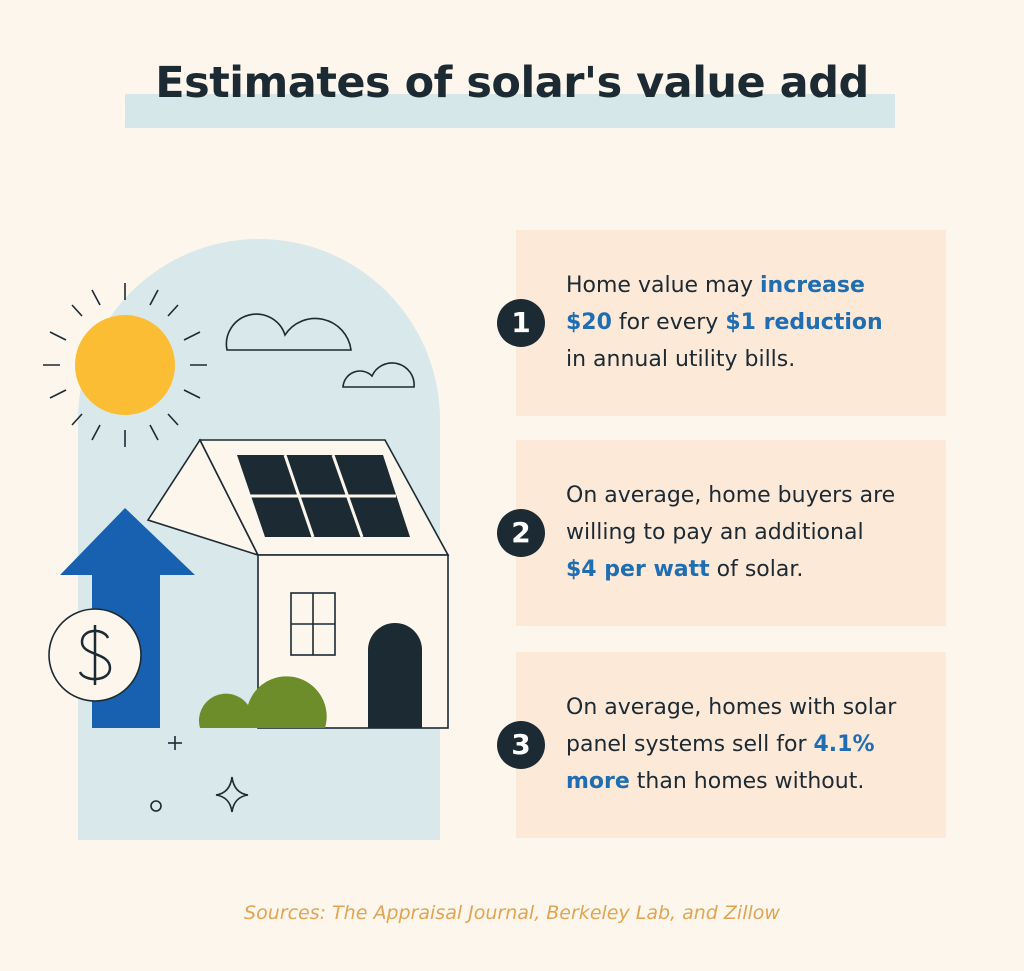 The width and height of the screenshot is (1024, 971). I want to click on highlight: $4 per watt, so click(638, 569).